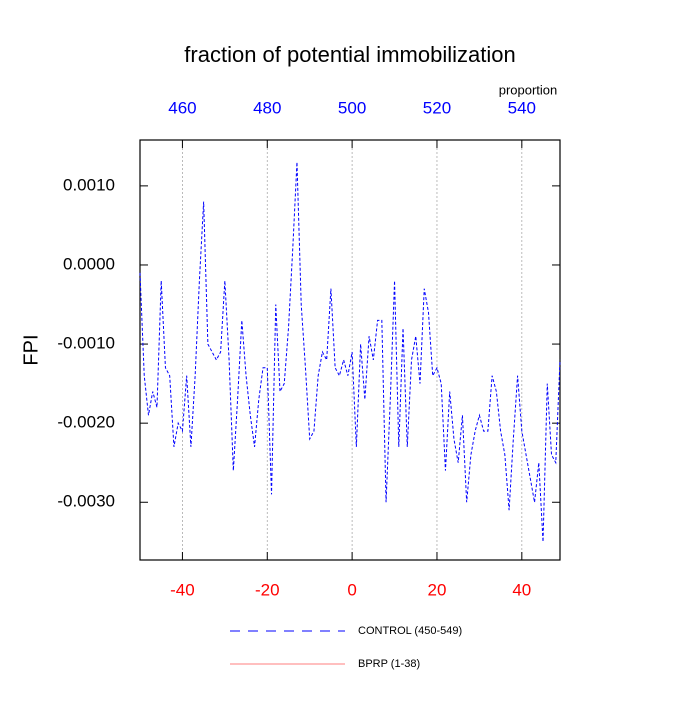 This screenshot has width=700, height=705. What do you see at coordinates (437, 107) in the screenshot?
I see `x2-tick-label: 520` at bounding box center [437, 107].